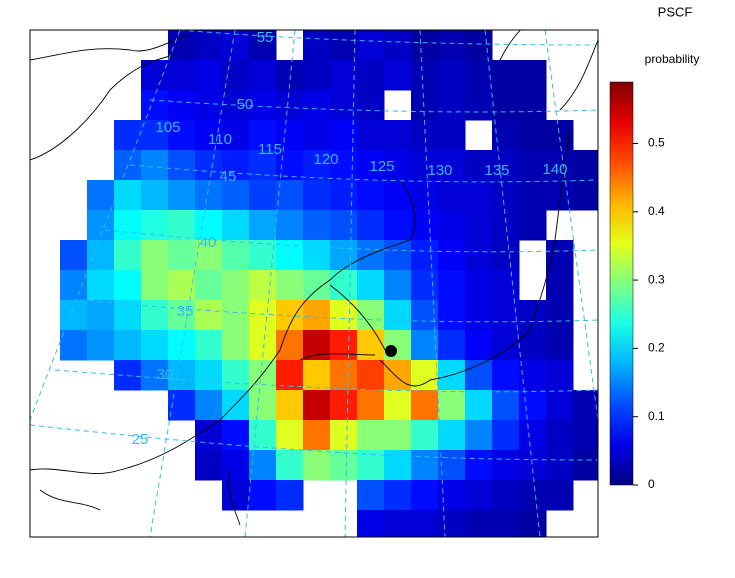  I want to click on colorbar-tick-label: 0.5, so click(656, 143).